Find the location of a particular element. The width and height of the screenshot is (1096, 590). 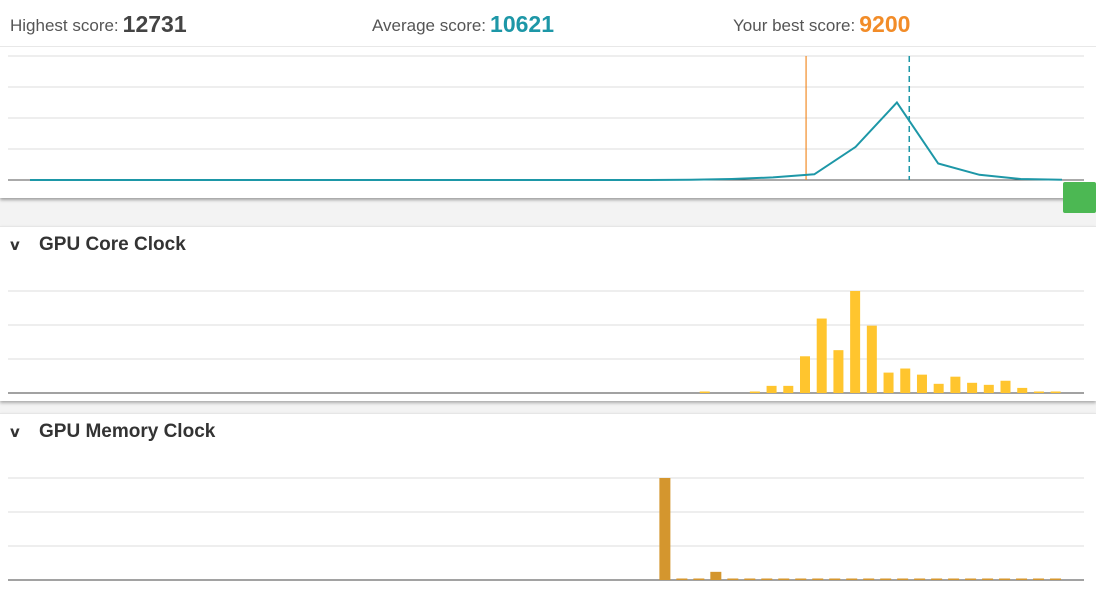

average-score-label: Average score: is located at coordinates (429, 25).